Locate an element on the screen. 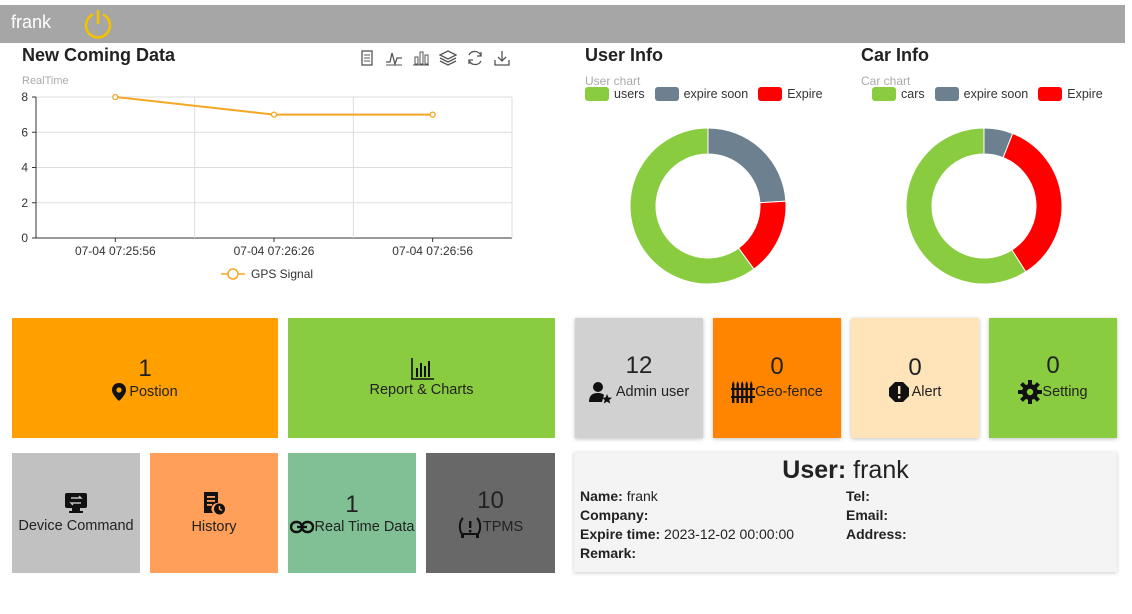 This screenshot has height=614, width=1132. data-view-icon is located at coordinates (367, 58).